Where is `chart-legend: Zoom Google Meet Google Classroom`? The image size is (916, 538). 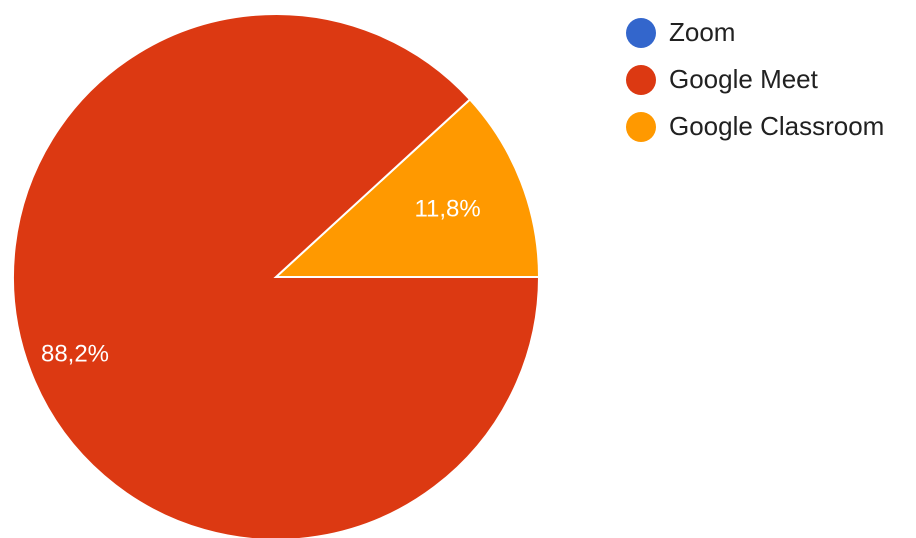 chart-legend: Zoom Google Meet Google Classroom is located at coordinates (755, 79).